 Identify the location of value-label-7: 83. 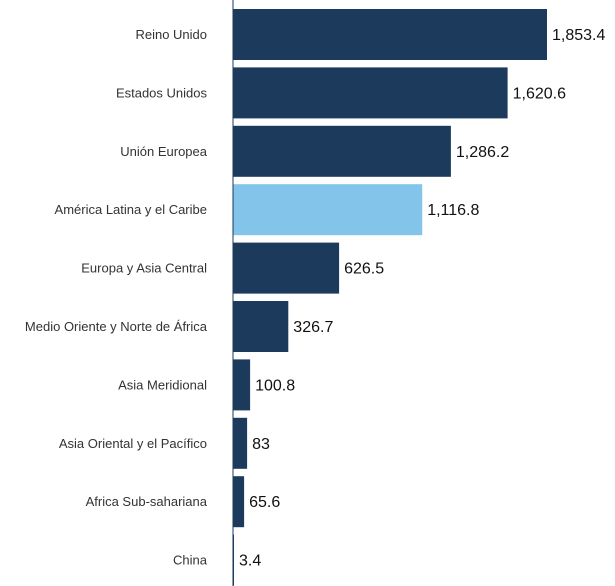
(261, 444).